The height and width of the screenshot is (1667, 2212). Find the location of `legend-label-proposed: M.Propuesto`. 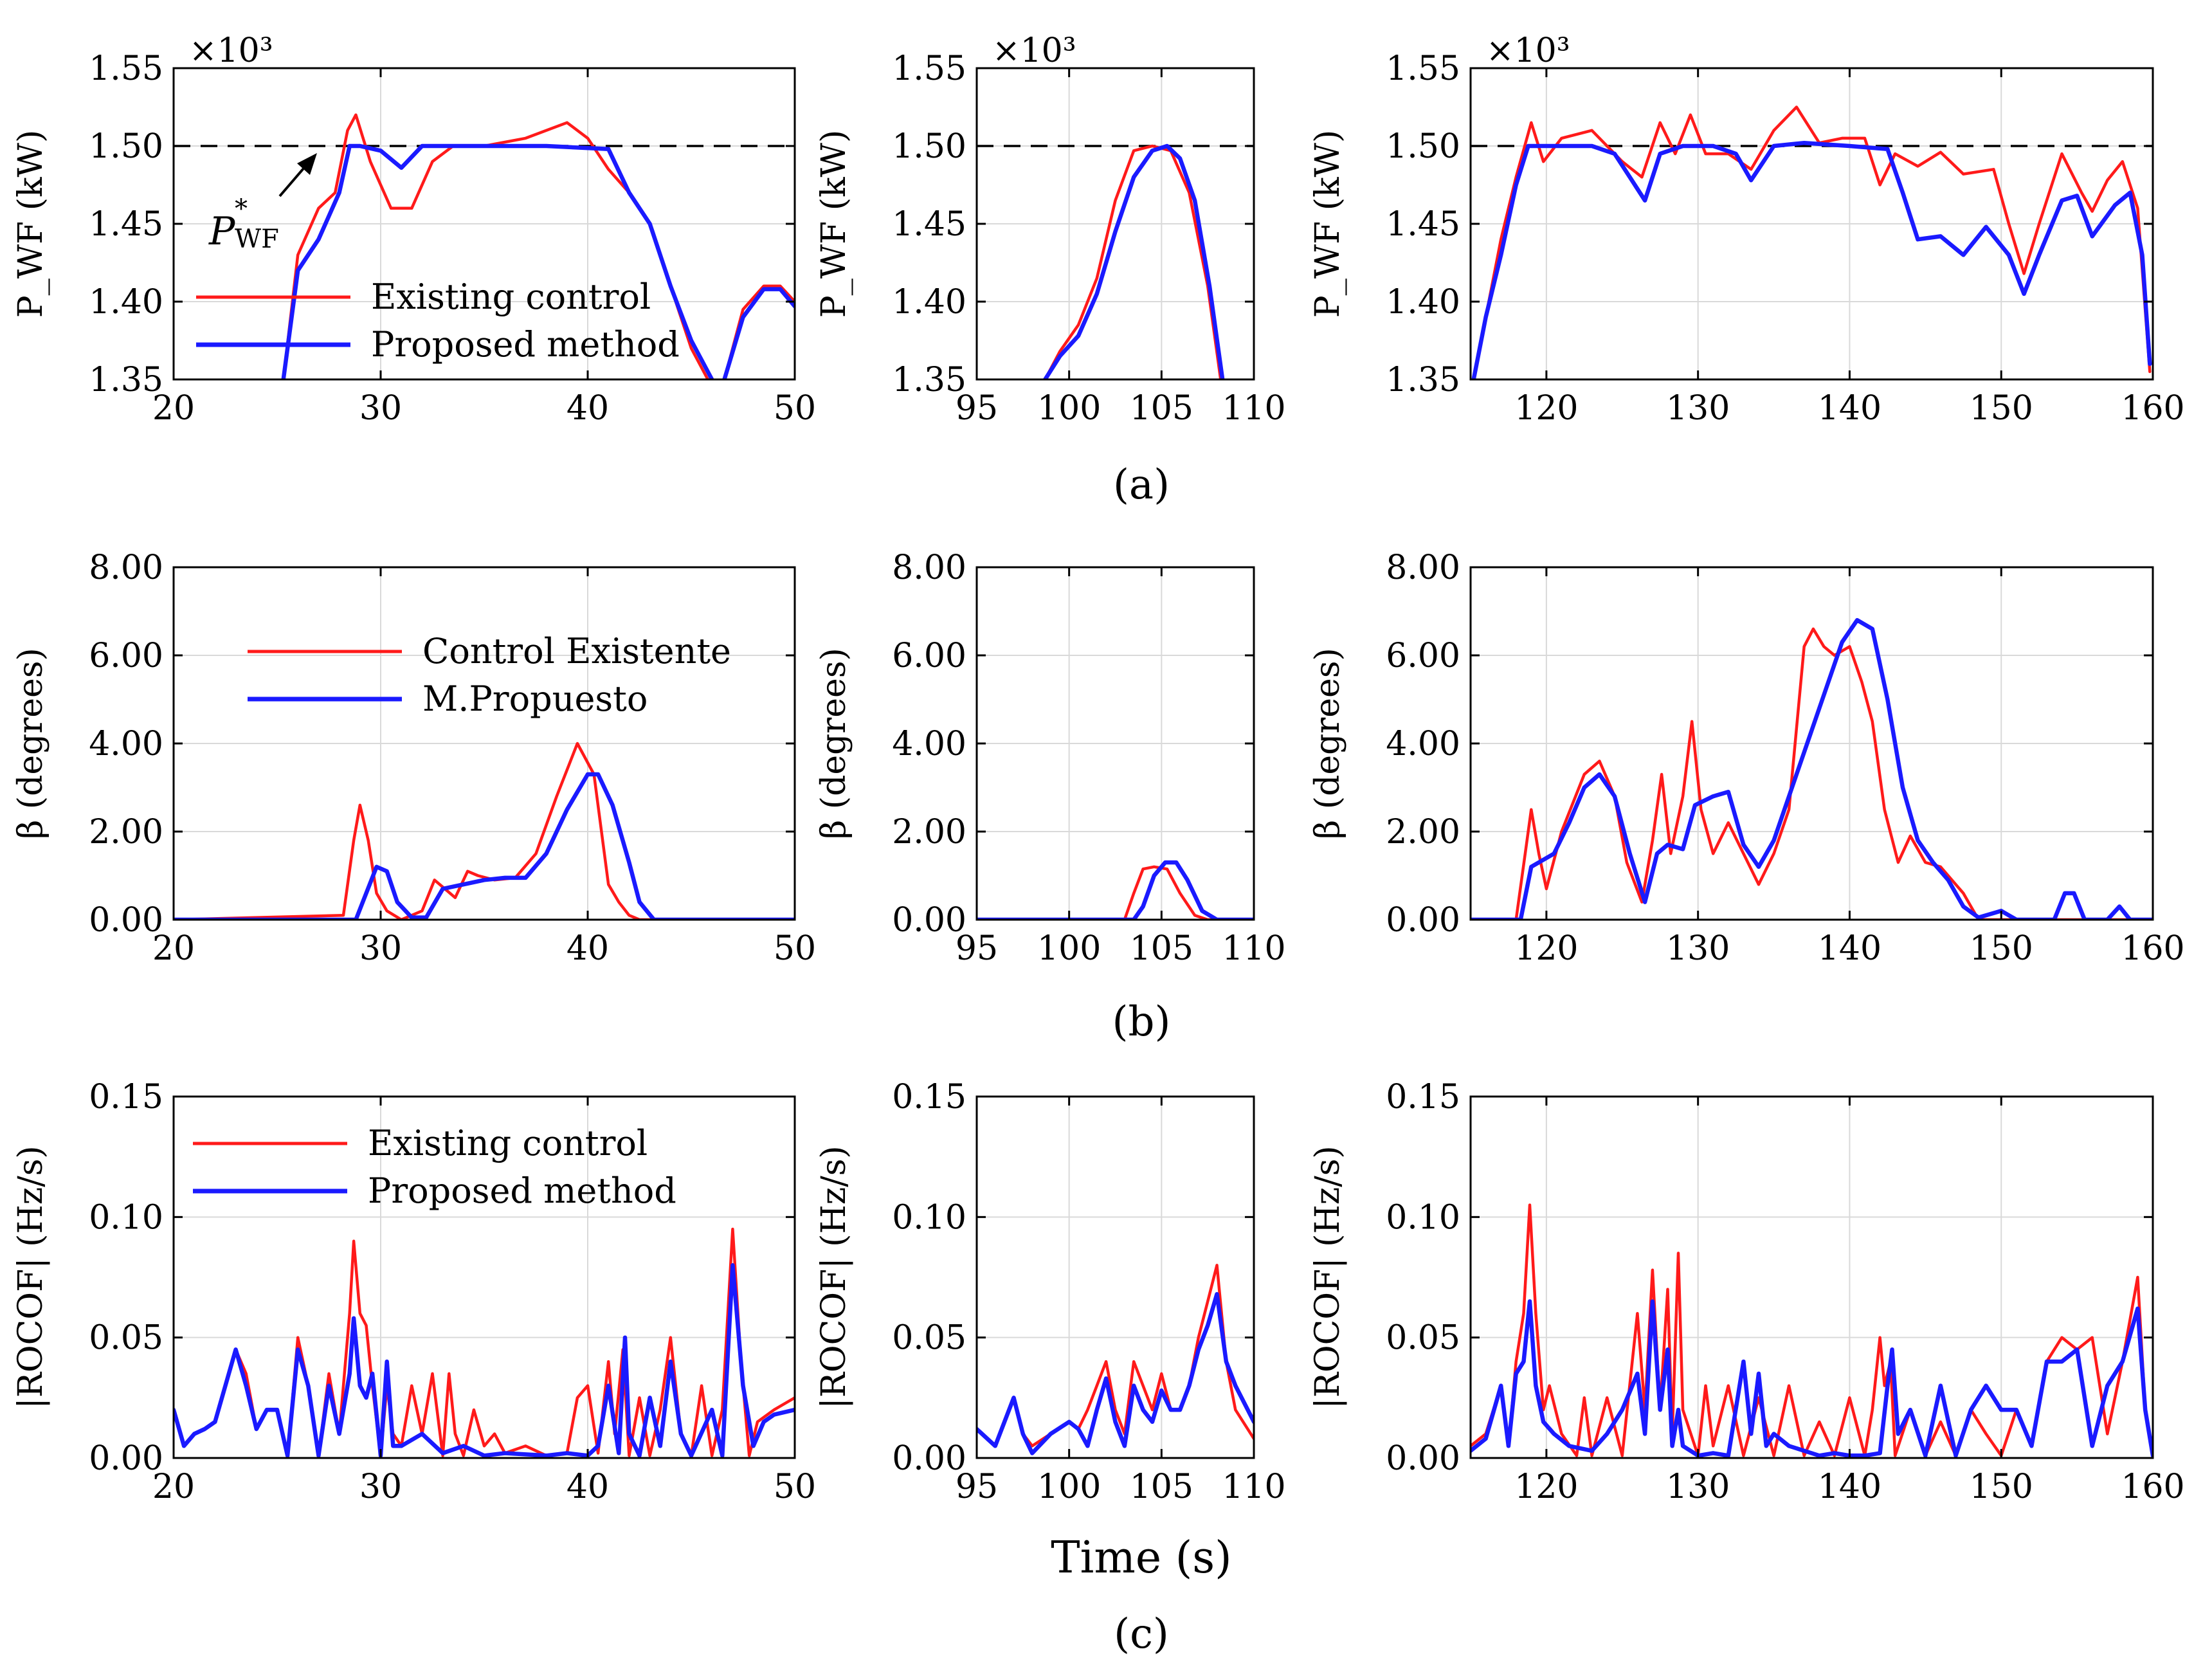

legend-label-proposed: M.Propuesto is located at coordinates (535, 699).